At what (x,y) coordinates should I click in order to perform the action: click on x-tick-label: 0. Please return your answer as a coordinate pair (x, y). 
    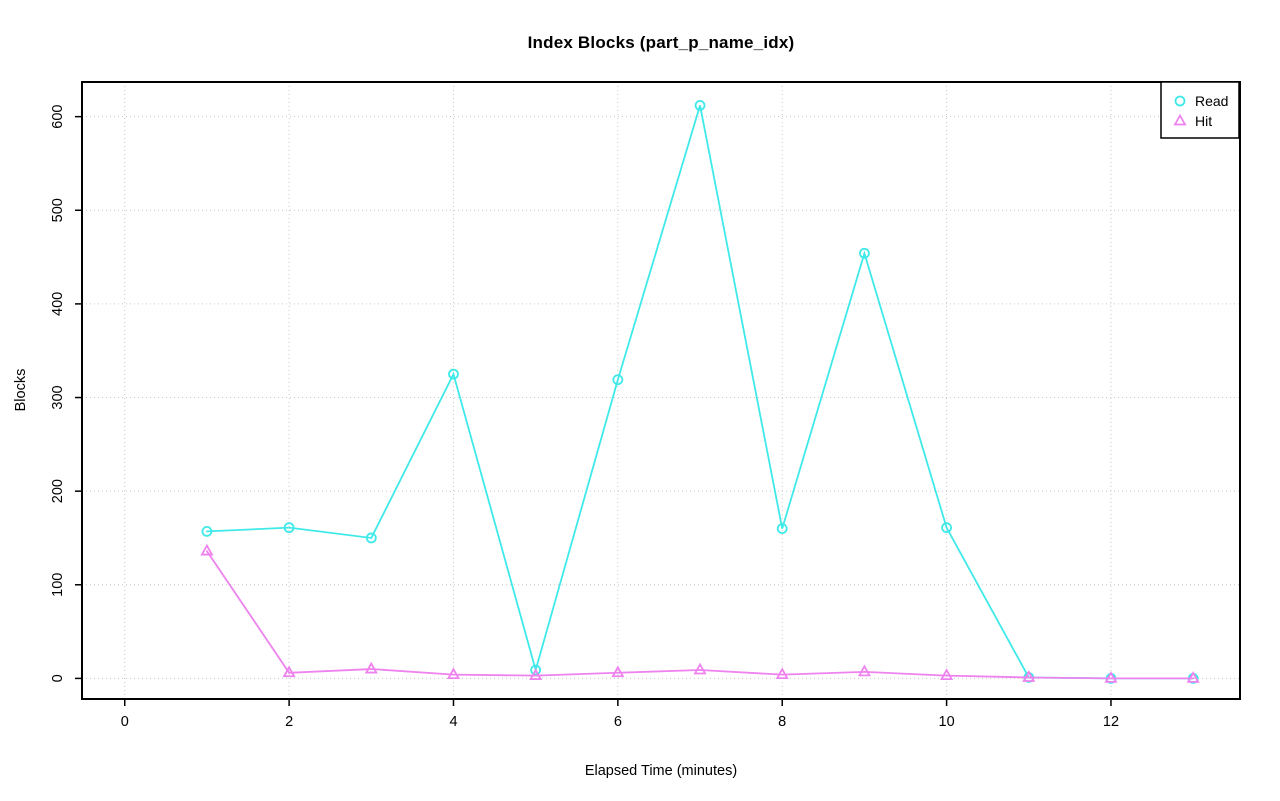
    Looking at the image, I should click on (125, 722).